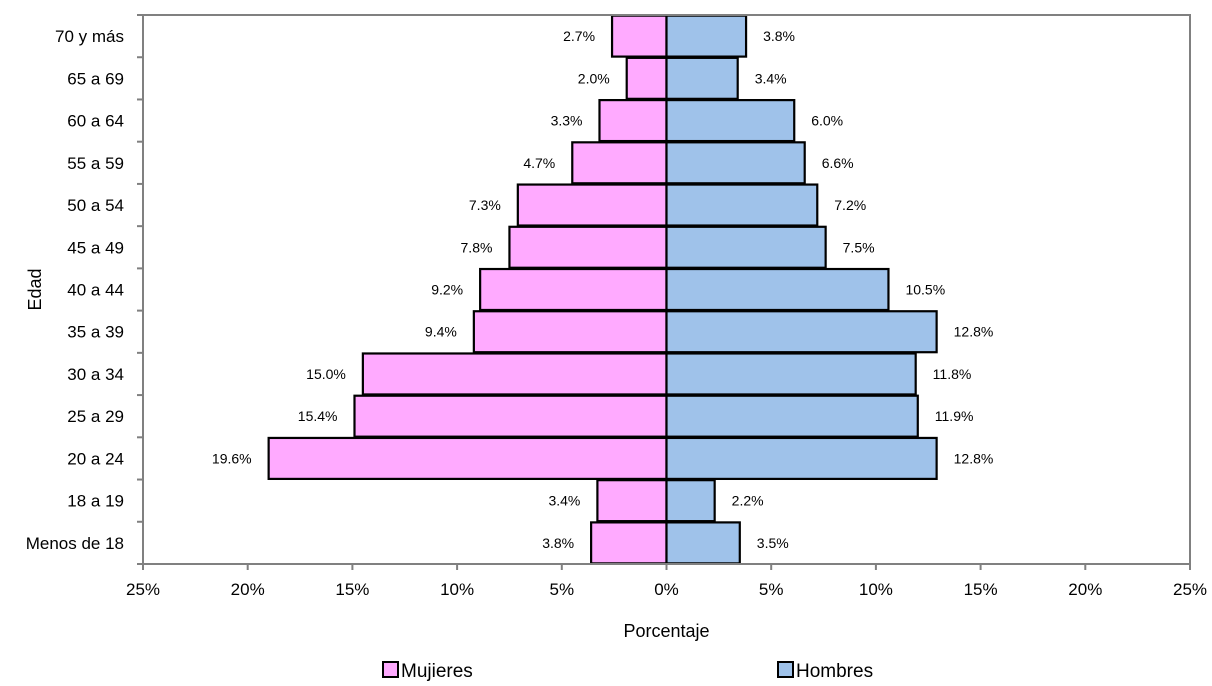 The height and width of the screenshot is (686, 1212). Describe the element at coordinates (326, 374) in the screenshot. I see `female-data-label: 15.0%` at that location.